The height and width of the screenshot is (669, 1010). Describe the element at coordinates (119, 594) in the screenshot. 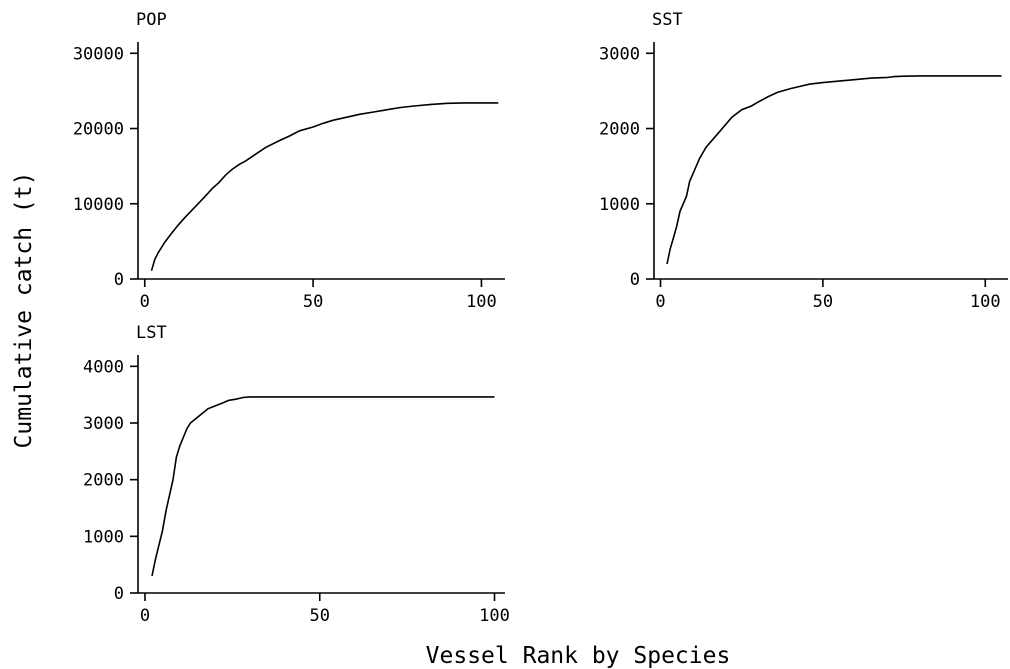

I see `lst-y-tick-label: 0` at that location.